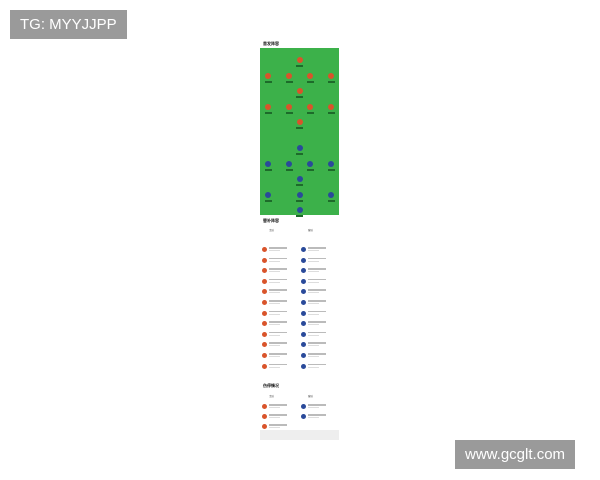 The width and height of the screenshot is (600, 480). Describe the element at coordinates (299, 132) in the screenshot. I see `pitch` at that location.